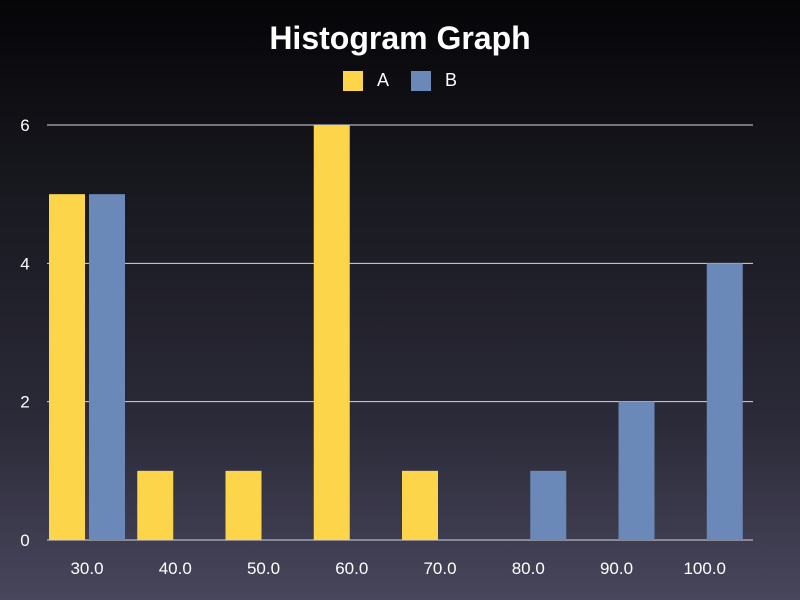  Describe the element at coordinates (352, 80) in the screenshot. I see `legend-swatch-a` at that location.